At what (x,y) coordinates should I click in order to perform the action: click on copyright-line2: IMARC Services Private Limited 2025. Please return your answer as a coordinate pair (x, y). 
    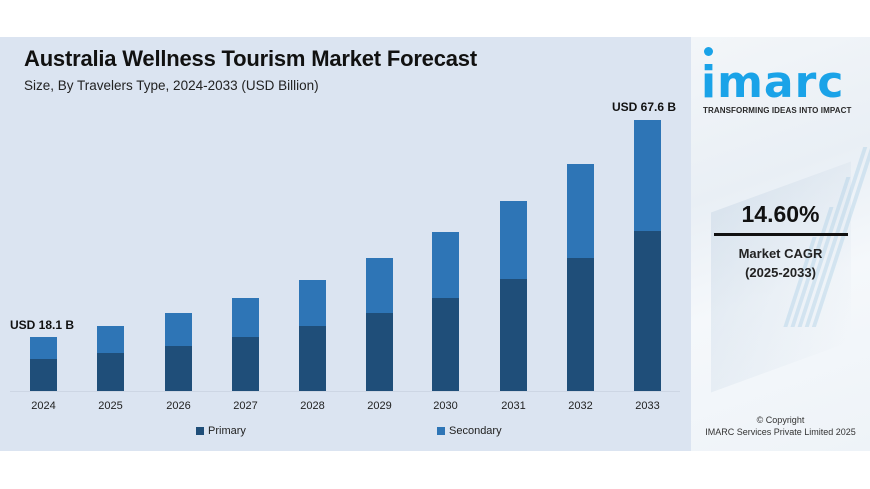
    Looking at the image, I should click on (780, 432).